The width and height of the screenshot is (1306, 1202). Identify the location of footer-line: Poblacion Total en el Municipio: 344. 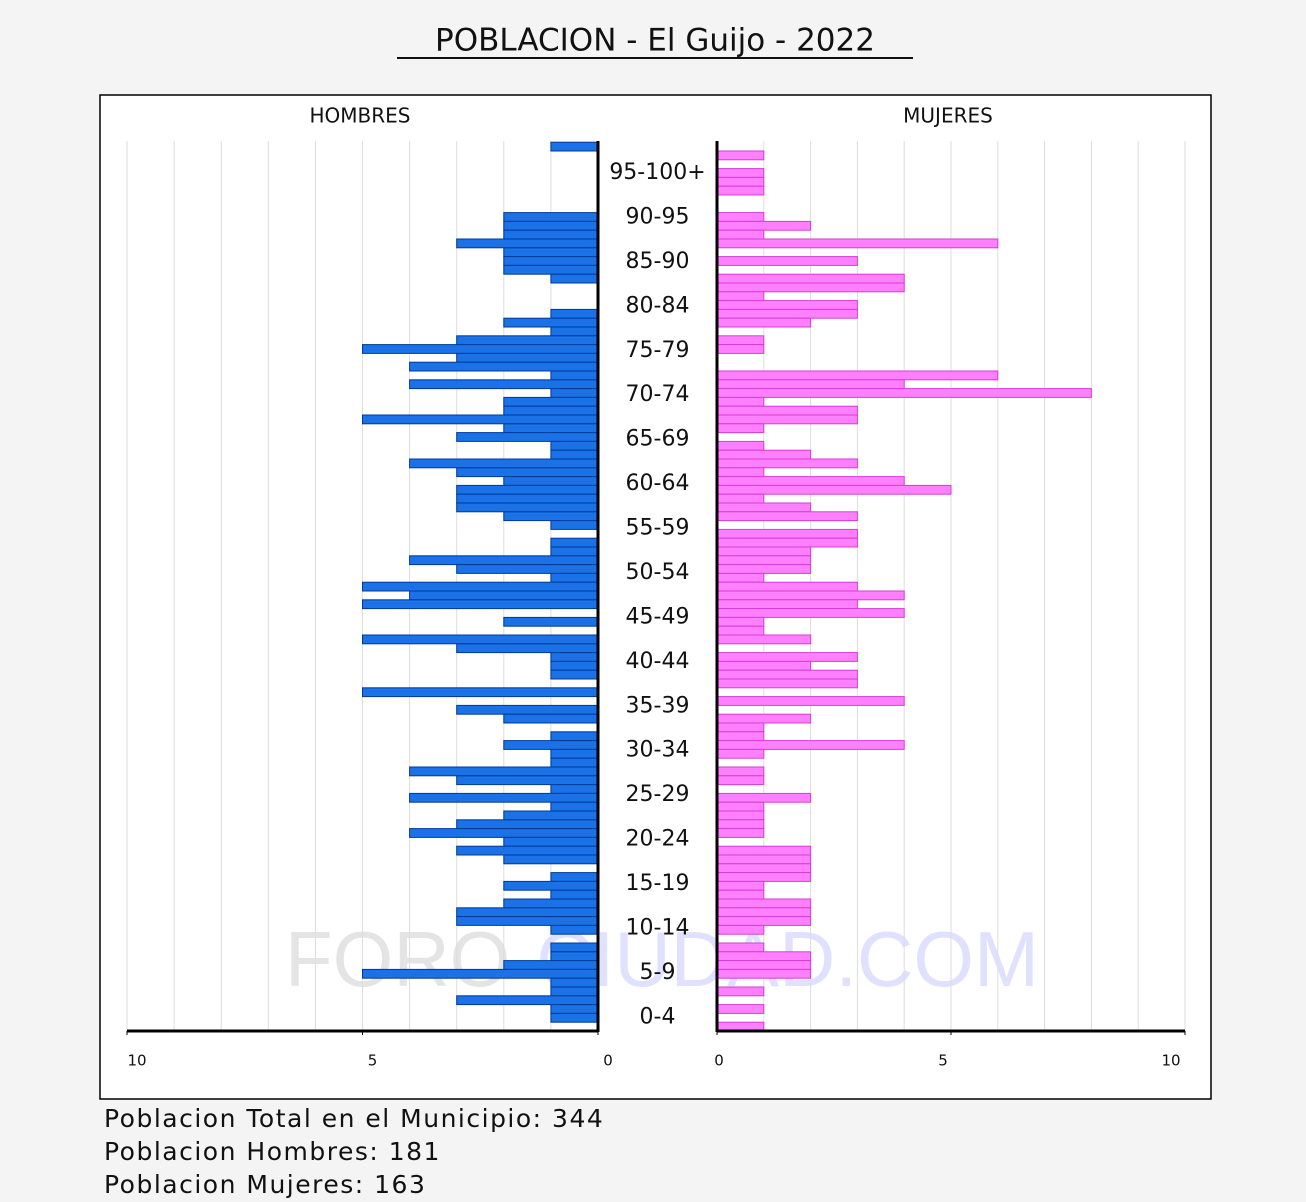
(354, 1118).